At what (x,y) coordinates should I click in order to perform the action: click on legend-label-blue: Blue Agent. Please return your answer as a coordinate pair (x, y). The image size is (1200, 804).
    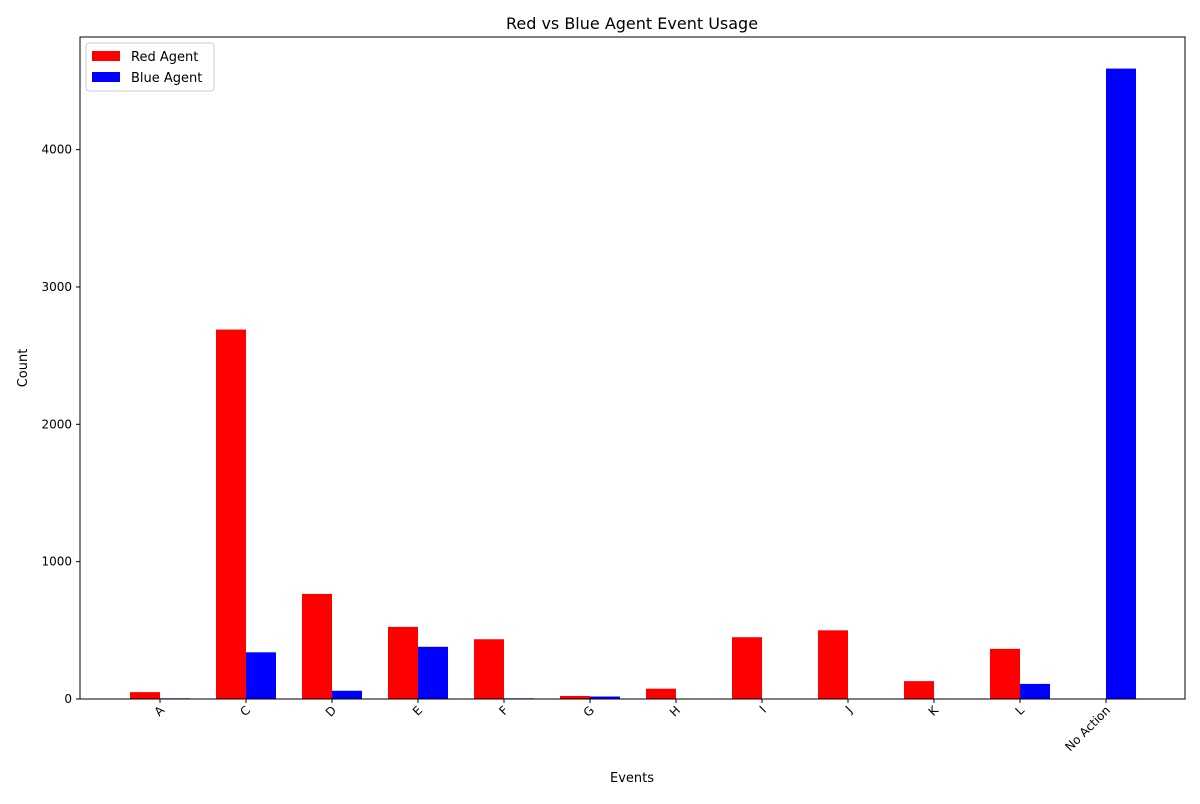
    Looking at the image, I should click on (166, 78).